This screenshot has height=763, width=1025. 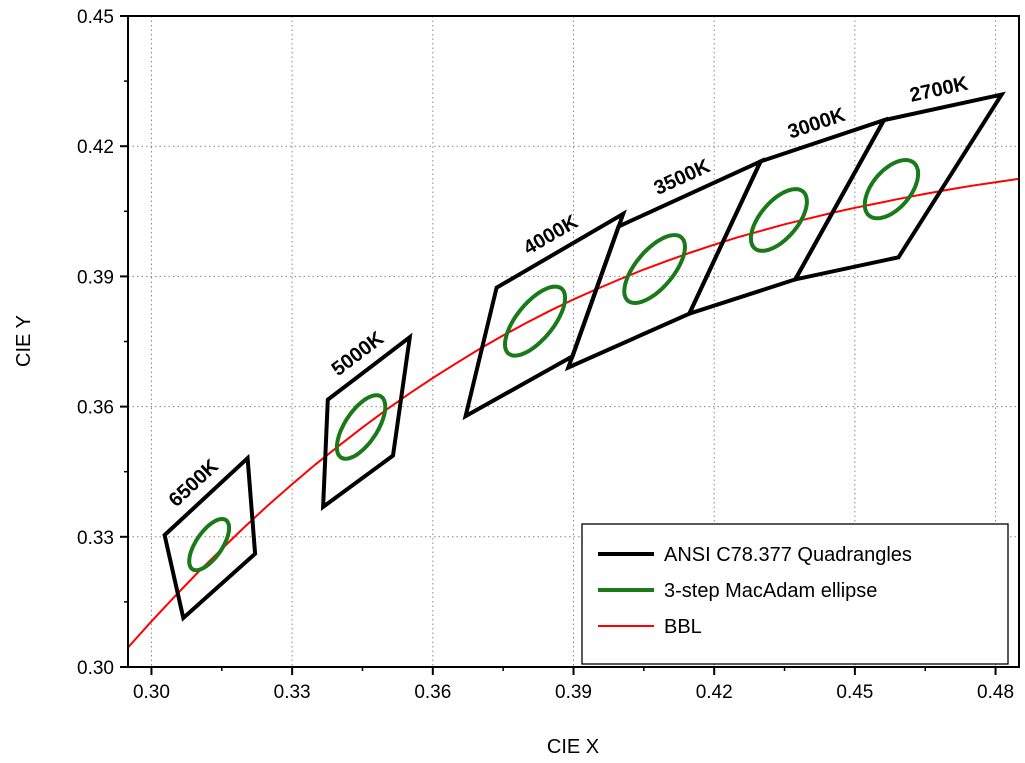 I want to click on y-axis-title: CIE Y, so click(x=24, y=341).